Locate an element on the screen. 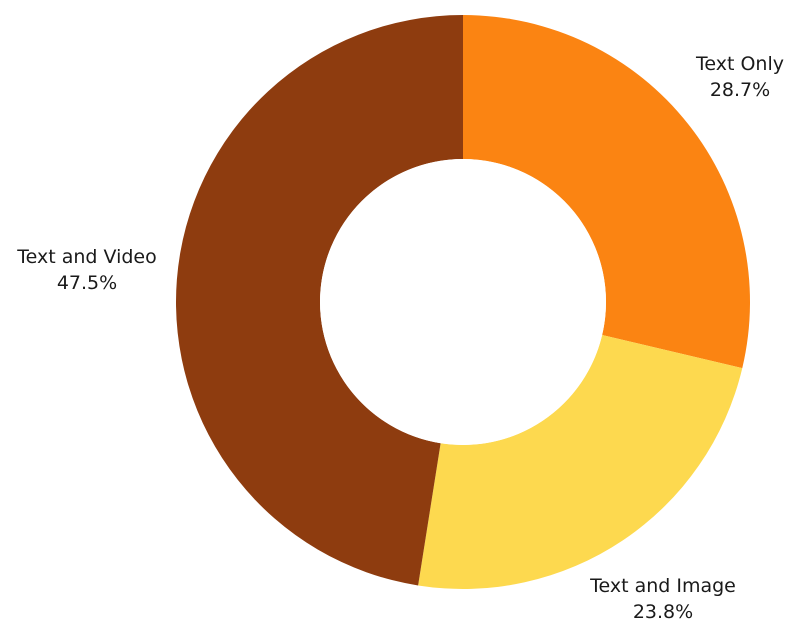 Image resolution: width=791 pixels, height=627 pixels. slice-label: Text and Video is located at coordinates (86, 257).